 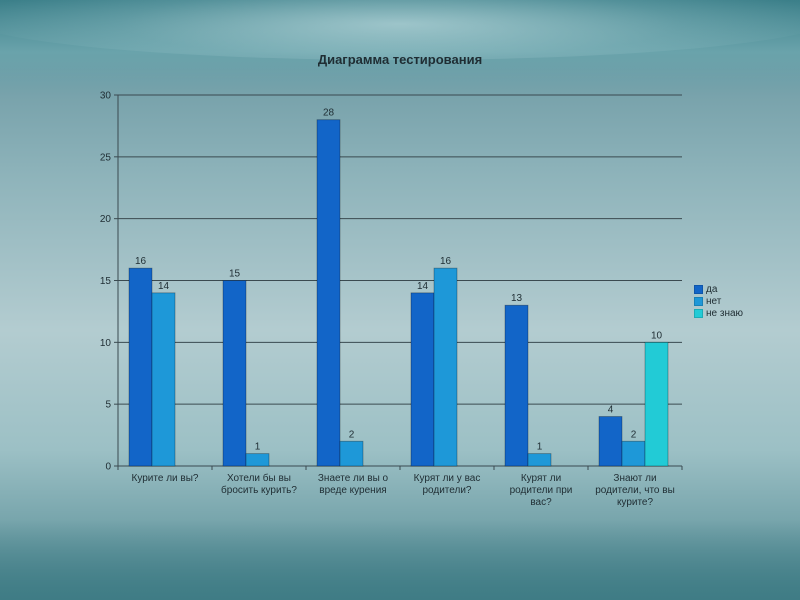 I want to click on footer-band, so click(x=400, y=560).